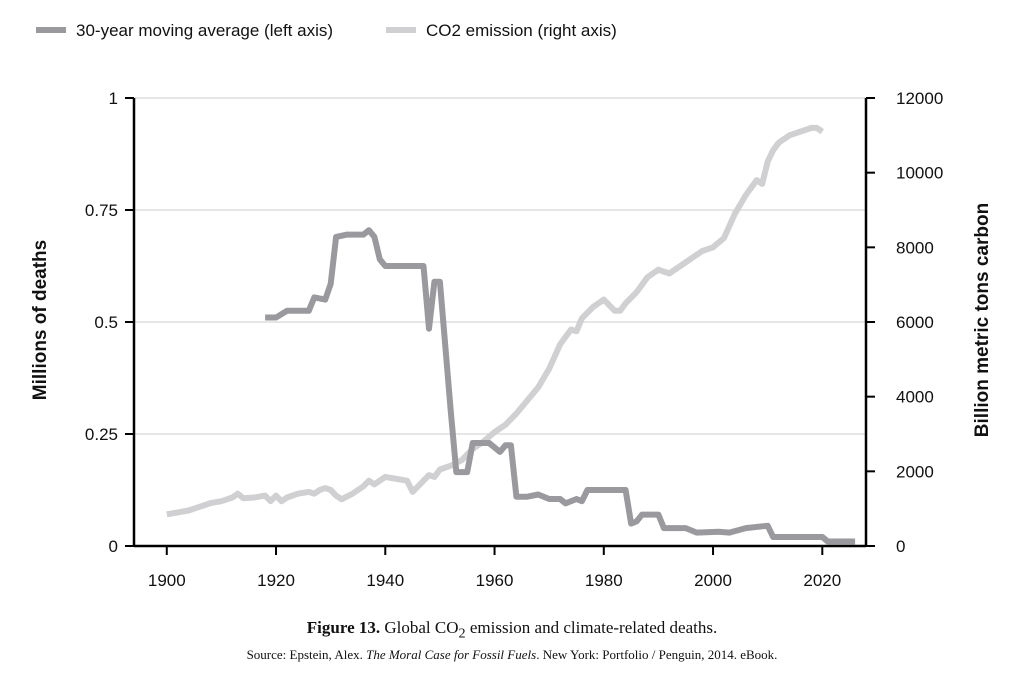 The height and width of the screenshot is (682, 1024). I want to click on x-tick-label: 1960, so click(495, 580).